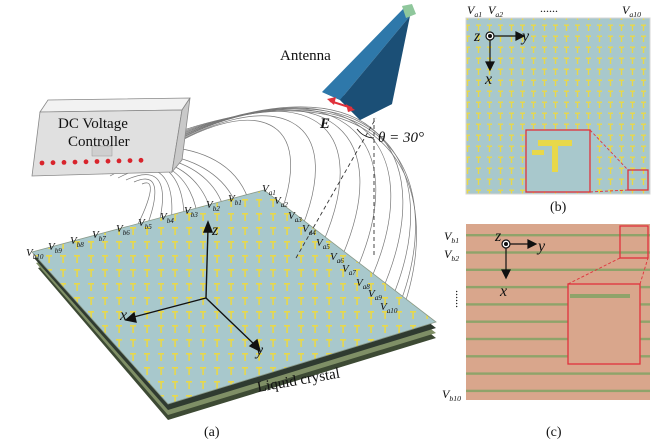 The width and height of the screenshot is (672, 441). What do you see at coordinates (238, 203) in the screenshot?
I see `voltage-label-b1-sub: b1` at bounding box center [238, 203].